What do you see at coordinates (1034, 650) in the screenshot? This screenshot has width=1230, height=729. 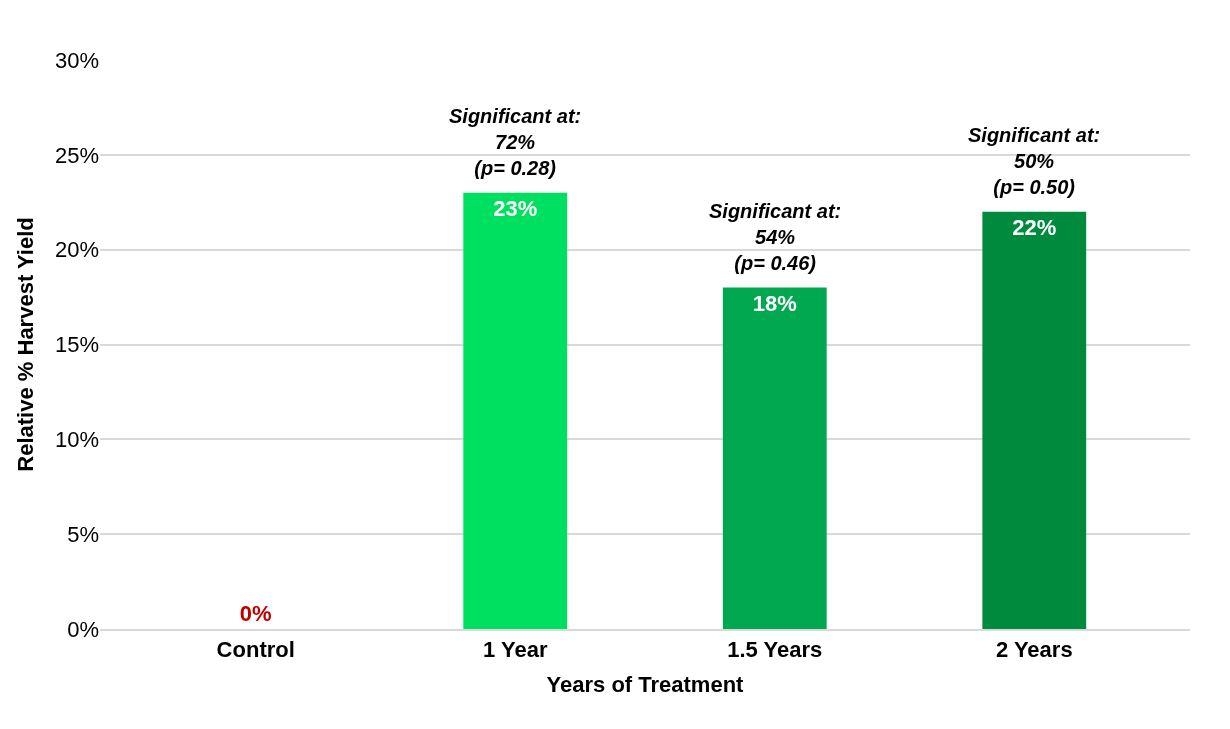 I see `x-tick-label: 2 Years` at bounding box center [1034, 650].